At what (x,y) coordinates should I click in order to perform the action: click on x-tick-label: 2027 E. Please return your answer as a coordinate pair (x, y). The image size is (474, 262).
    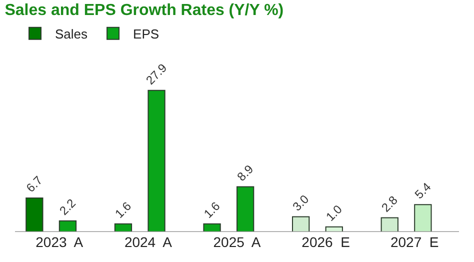
    Looking at the image, I should click on (414, 242).